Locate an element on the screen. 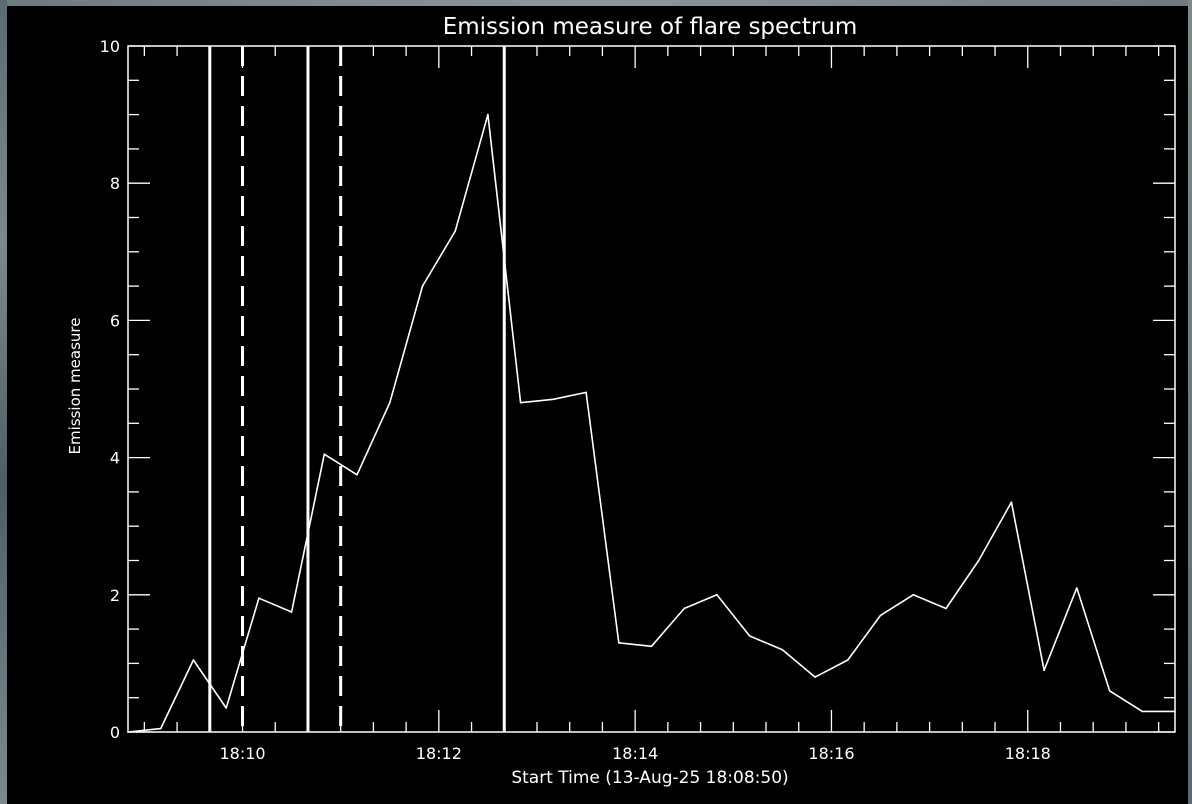 This screenshot has width=1192, height=804. y-tick-label: 0 is located at coordinates (115, 732).